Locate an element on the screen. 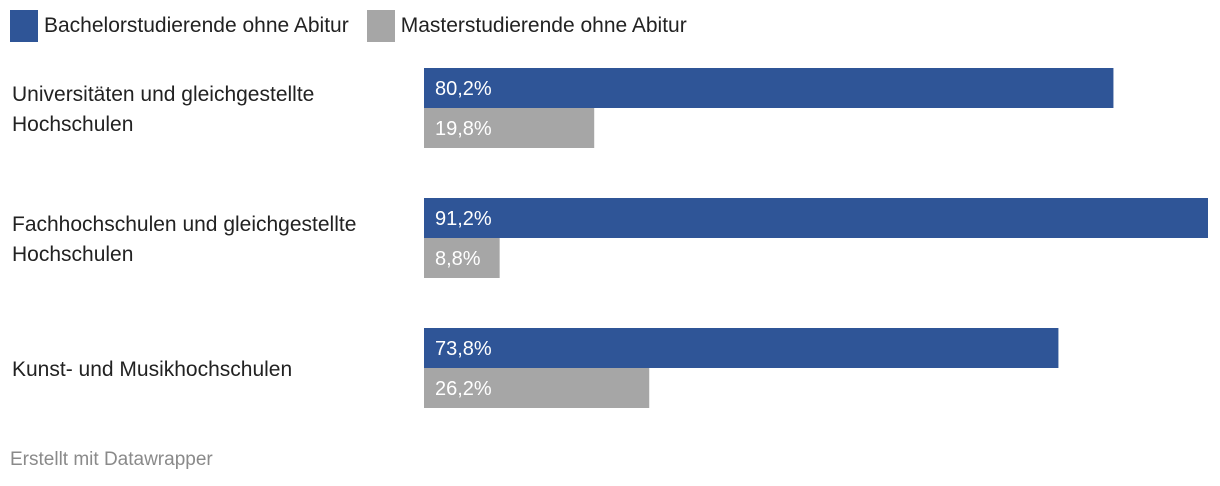 Image resolution: width=1220 pixels, height=486 pixels. category-label: Kunst- und Musikhochschulen is located at coordinates (152, 369).